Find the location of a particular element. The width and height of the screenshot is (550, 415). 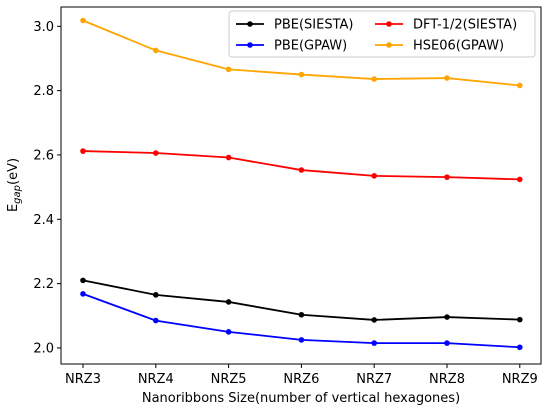

y-tick-label: 2.4 is located at coordinates (43, 220).